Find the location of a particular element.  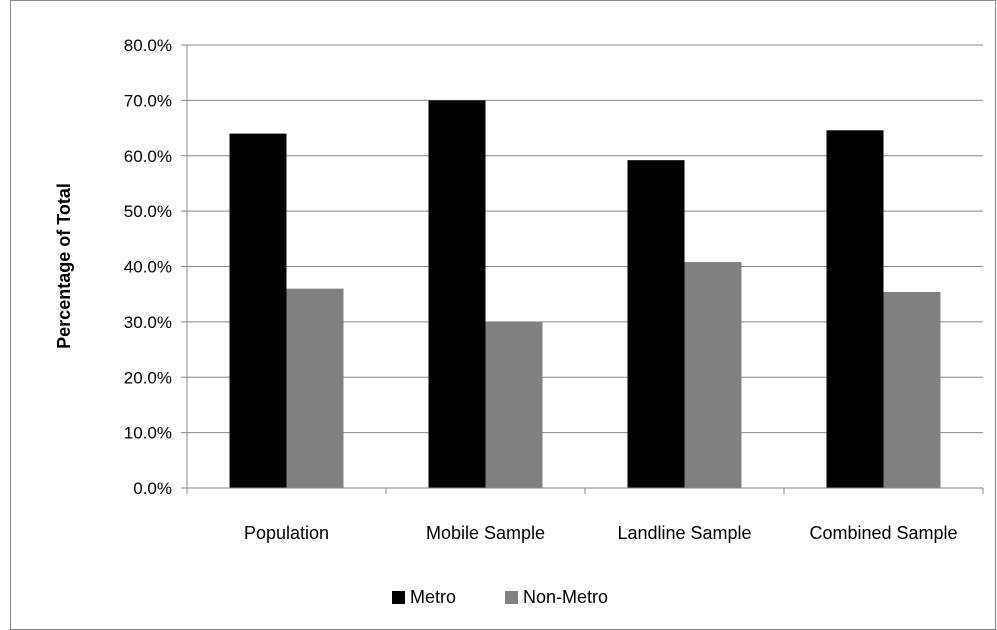

y-tick-label: 50.0% is located at coordinates (148, 211).